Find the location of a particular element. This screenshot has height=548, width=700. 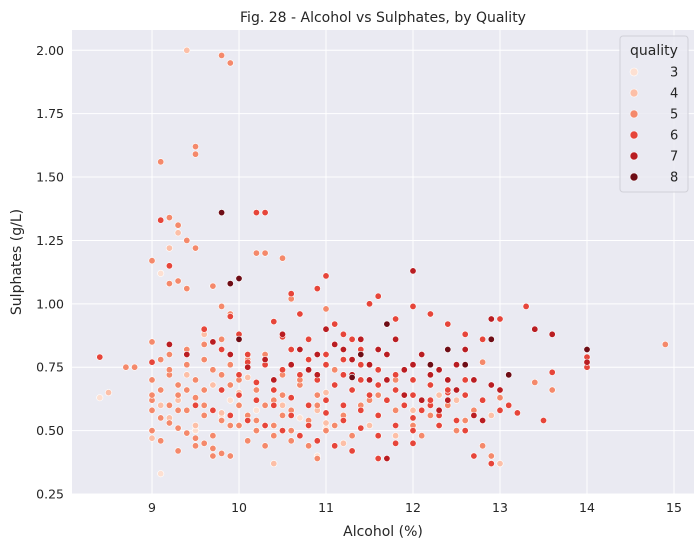

y-tick-label: 1.00 is located at coordinates (50, 303).